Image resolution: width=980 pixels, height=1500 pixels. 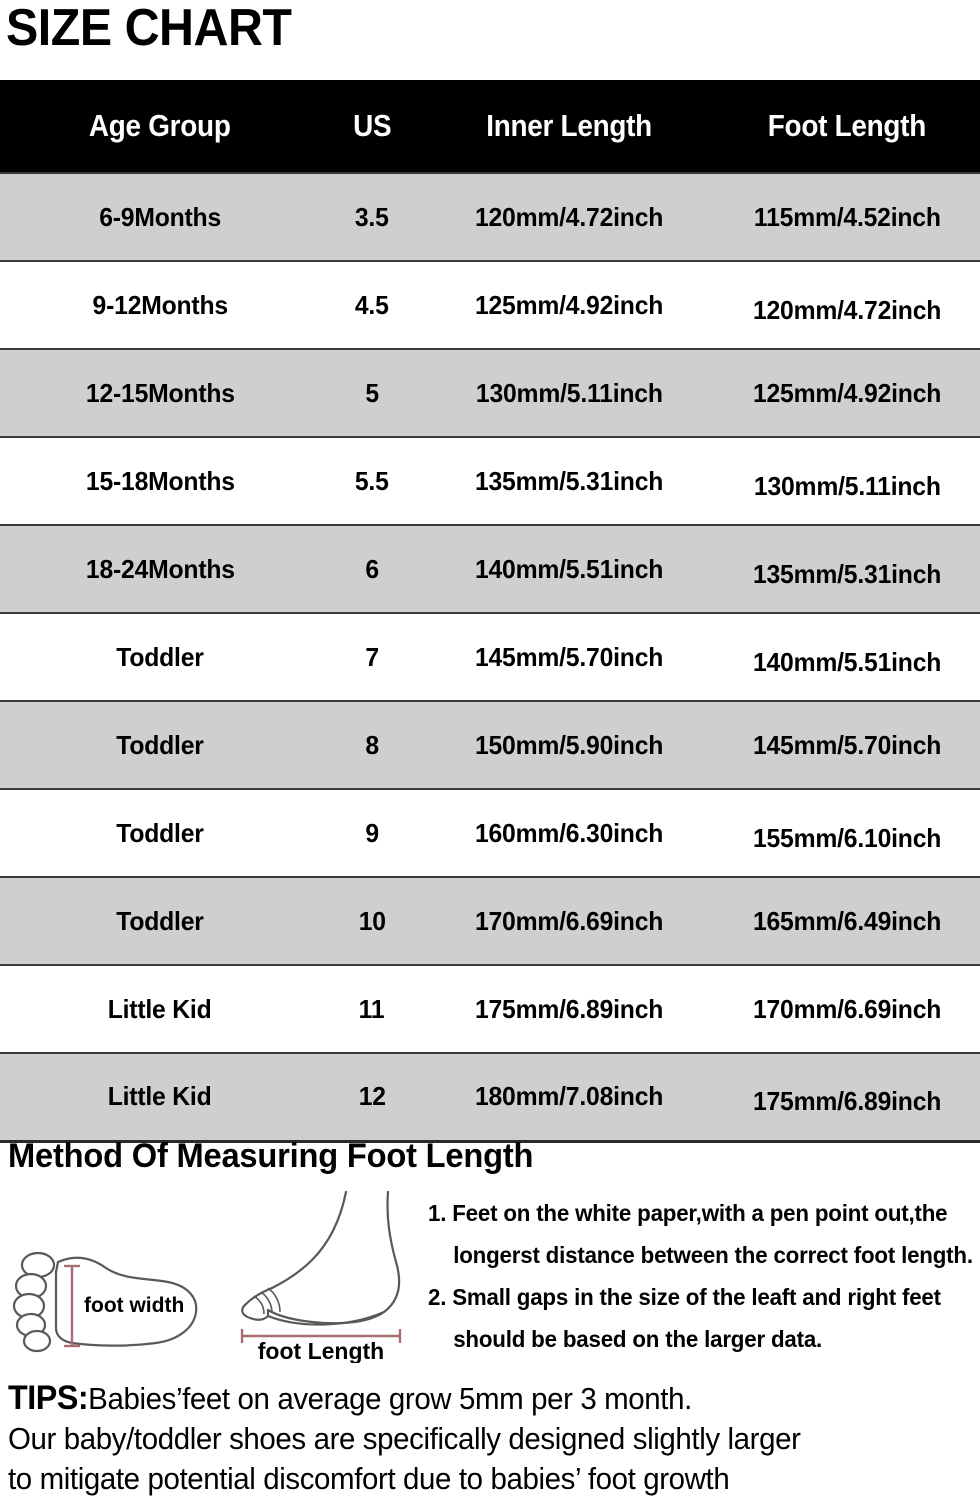 What do you see at coordinates (569, 657) in the screenshot?
I see `cell-inner-length: 145mm/5.70inch` at bounding box center [569, 657].